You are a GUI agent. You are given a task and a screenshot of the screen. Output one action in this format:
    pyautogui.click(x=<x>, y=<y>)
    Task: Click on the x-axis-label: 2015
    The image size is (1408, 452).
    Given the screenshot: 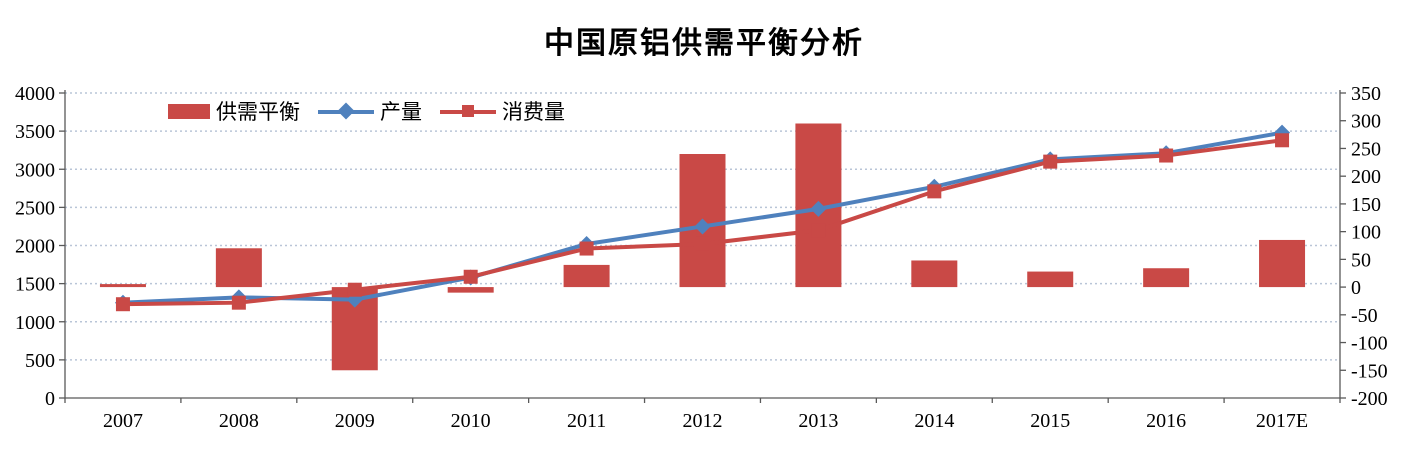 What is the action you would take?
    pyautogui.click(x=1050, y=421)
    